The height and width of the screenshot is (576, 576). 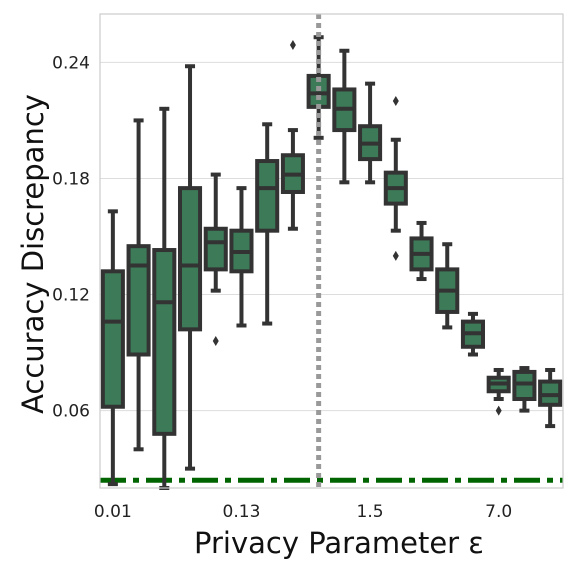 What do you see at coordinates (339, 543) in the screenshot?
I see `x-axis-label: Privacy Parameter ε` at bounding box center [339, 543].